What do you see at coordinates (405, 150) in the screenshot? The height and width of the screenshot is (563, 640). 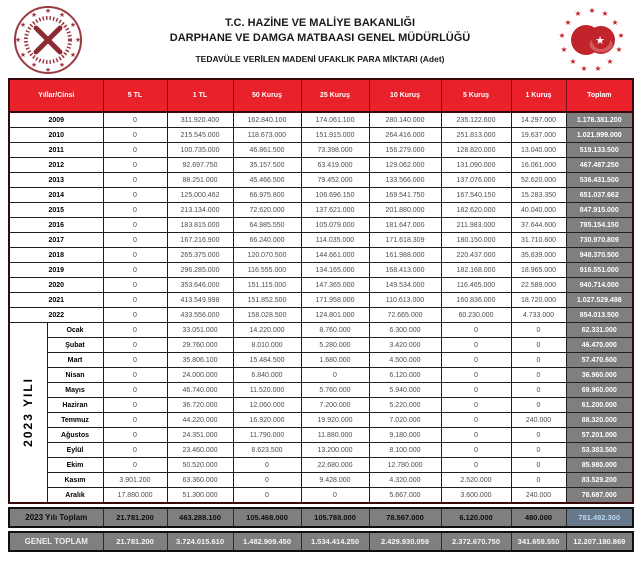 I see `value-cell: 156.279.000` at bounding box center [405, 150].